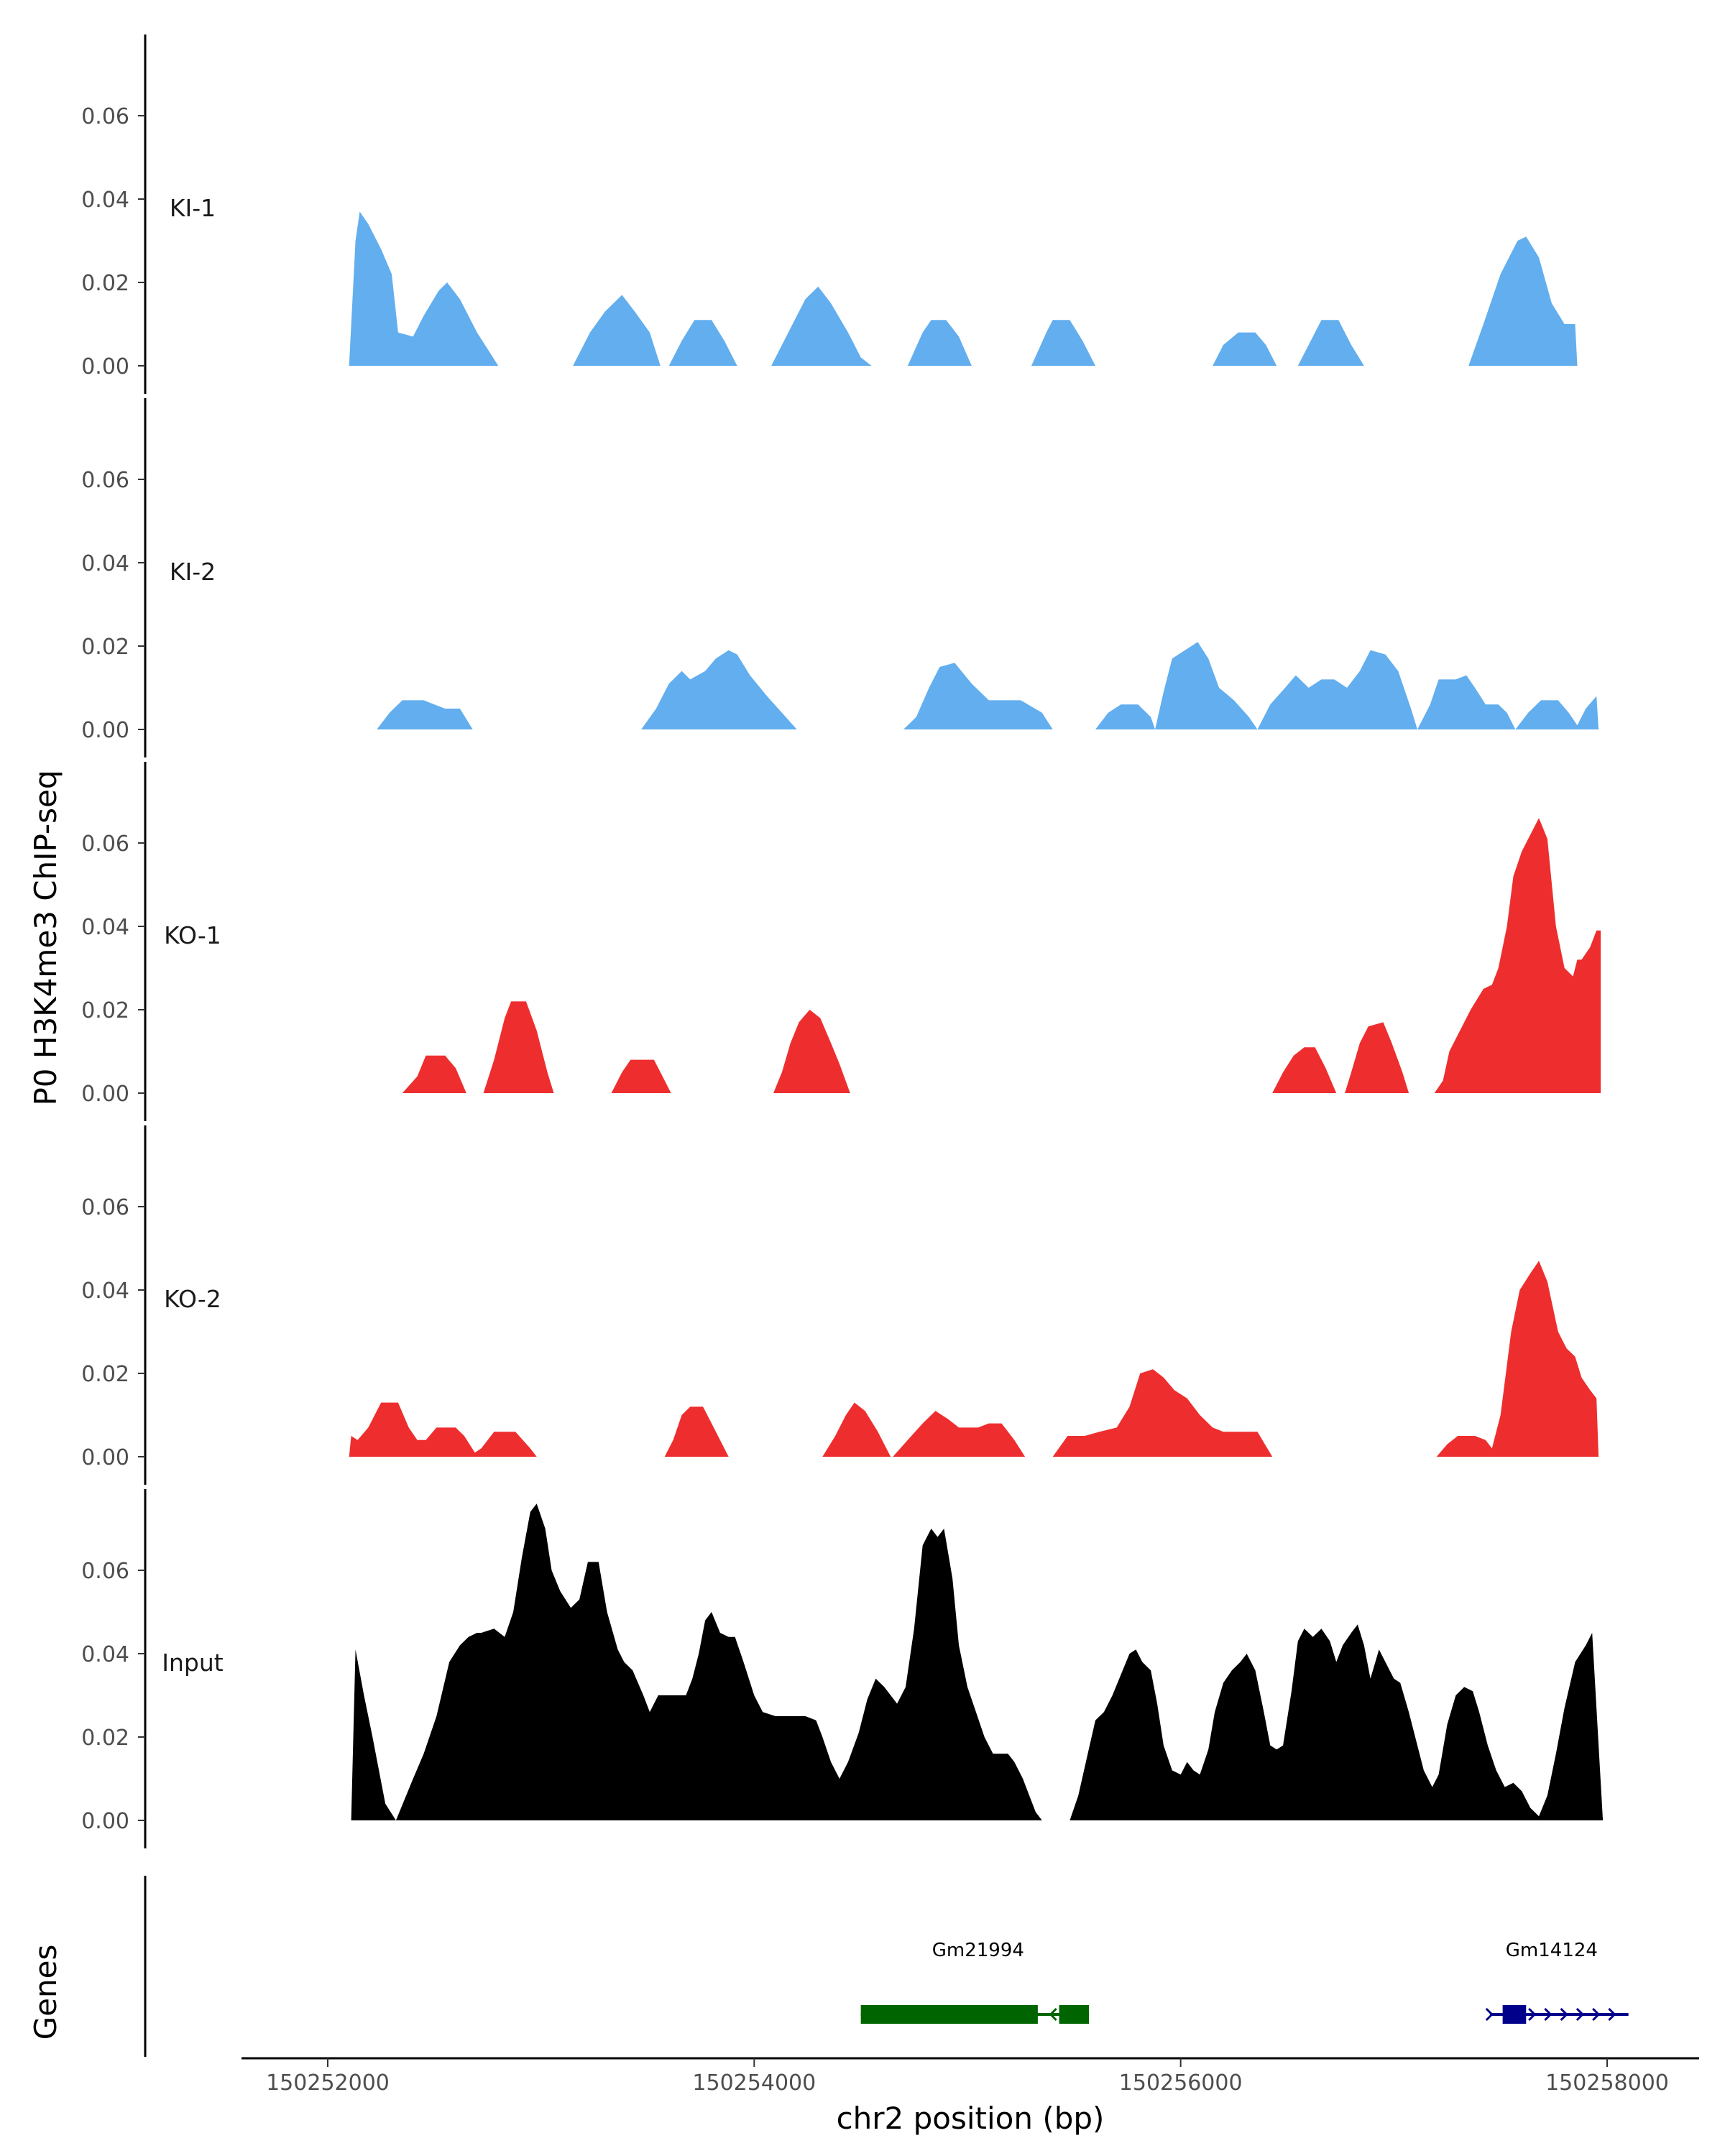 This screenshot has height=2156, width=1725. I want to click on x-tick-label: 150252000, so click(328, 2083).